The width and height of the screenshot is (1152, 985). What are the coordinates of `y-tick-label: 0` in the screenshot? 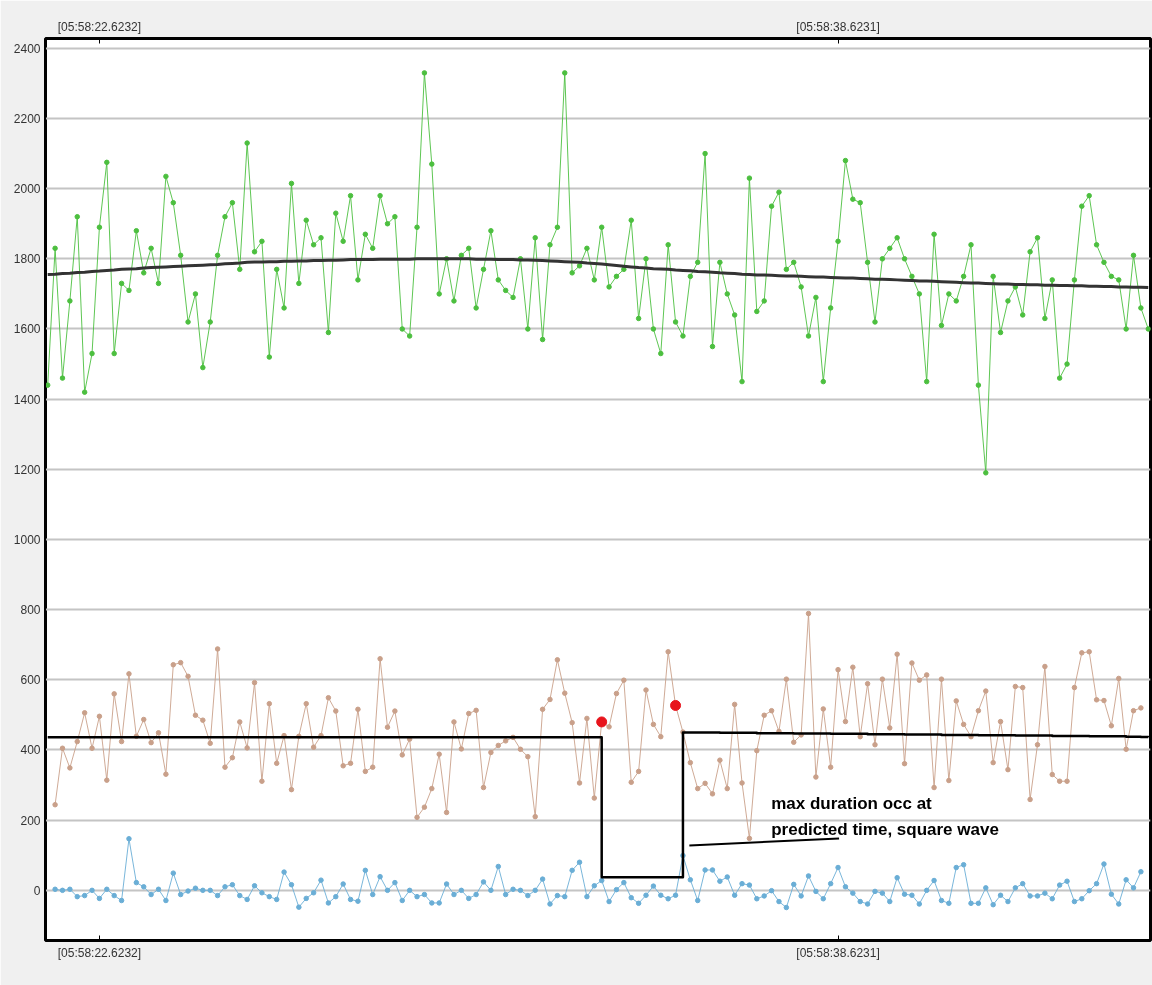 It's located at (37, 890).